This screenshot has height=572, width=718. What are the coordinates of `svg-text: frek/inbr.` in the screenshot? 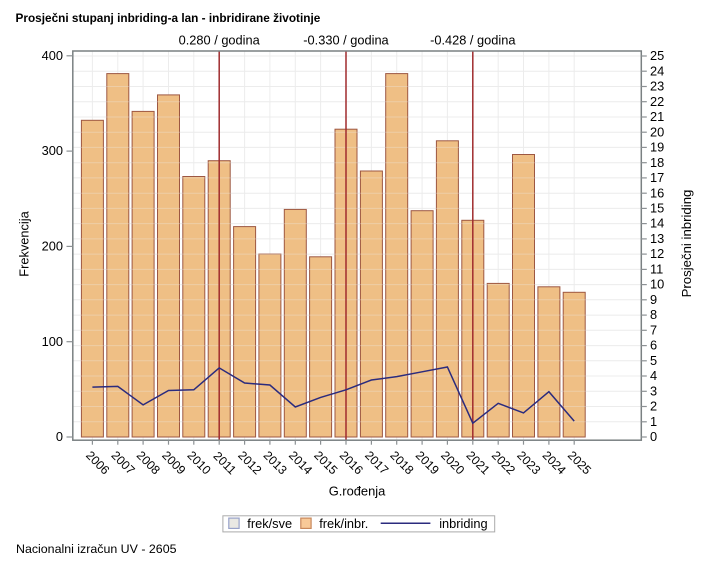 It's located at (343, 523).